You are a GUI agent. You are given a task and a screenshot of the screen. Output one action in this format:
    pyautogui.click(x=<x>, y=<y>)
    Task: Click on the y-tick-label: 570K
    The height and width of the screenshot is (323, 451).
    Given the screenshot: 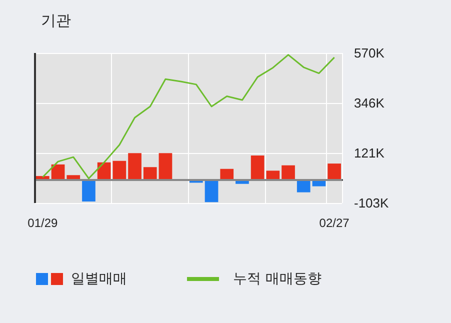 What is the action you would take?
    pyautogui.click(x=369, y=53)
    